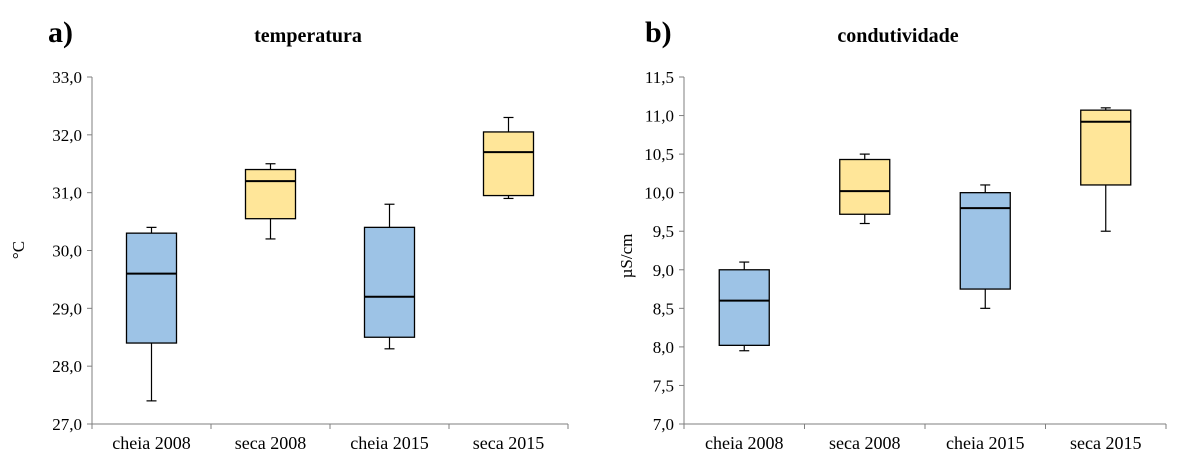 The height and width of the screenshot is (456, 1182). Describe the element at coordinates (663, 385) in the screenshot. I see `panel-b-y-tick-label: 7,5` at that location.